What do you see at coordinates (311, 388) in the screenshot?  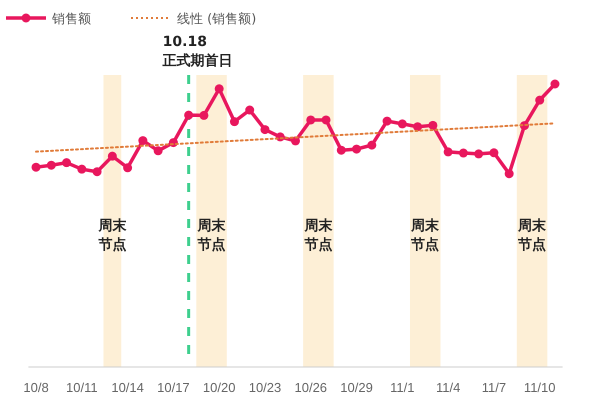 I see `x-tick-label: 10/26` at bounding box center [311, 388].